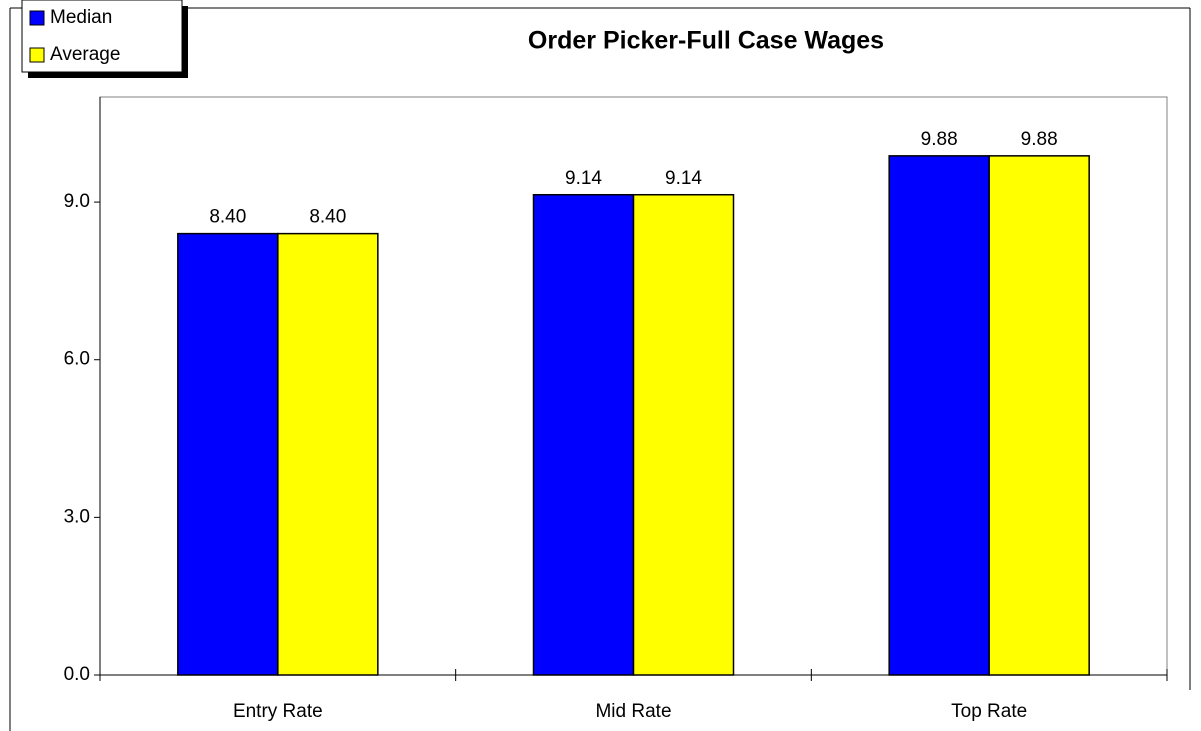 The height and width of the screenshot is (731, 1201). Describe the element at coordinates (77, 674) in the screenshot. I see `y-tick-label: 0.0` at that location.